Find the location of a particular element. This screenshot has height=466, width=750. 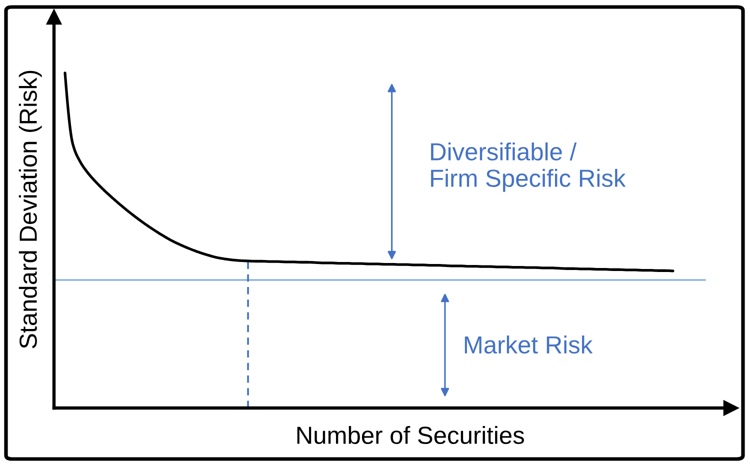

x-axis-title: Number of Securities is located at coordinates (410, 435).